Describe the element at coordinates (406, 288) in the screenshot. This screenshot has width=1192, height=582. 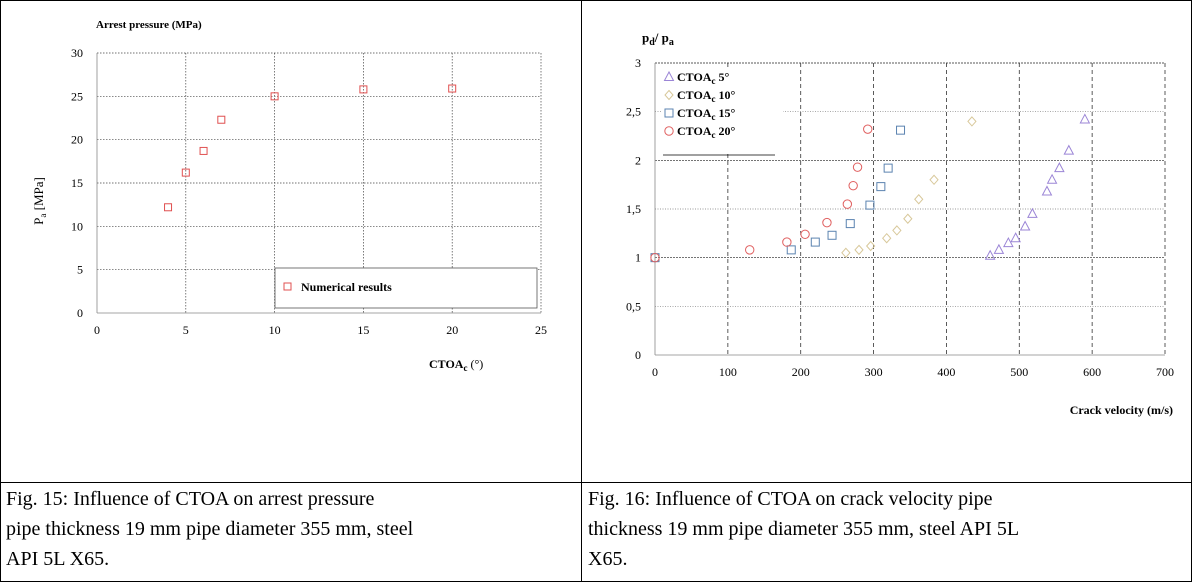
I see `left-legend: Numerical results` at that location.